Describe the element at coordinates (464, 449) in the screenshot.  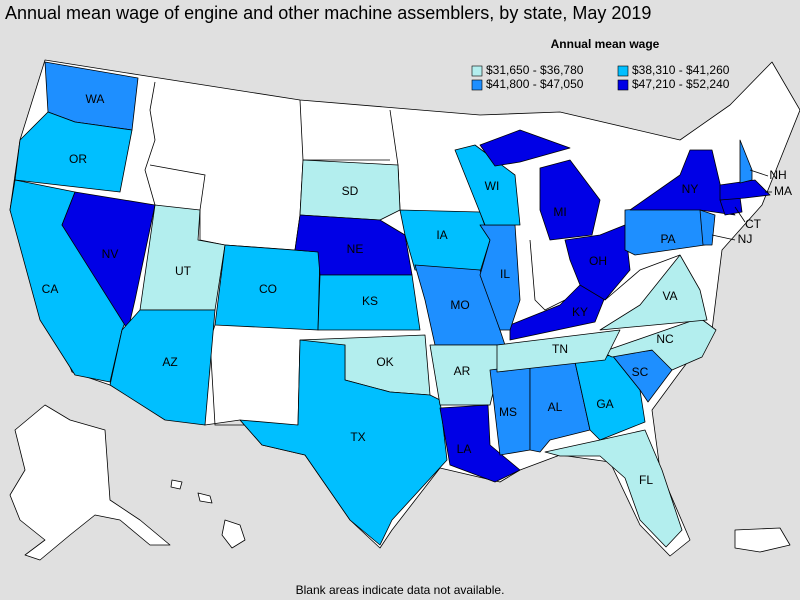
I see `state-label: LA` at that location.